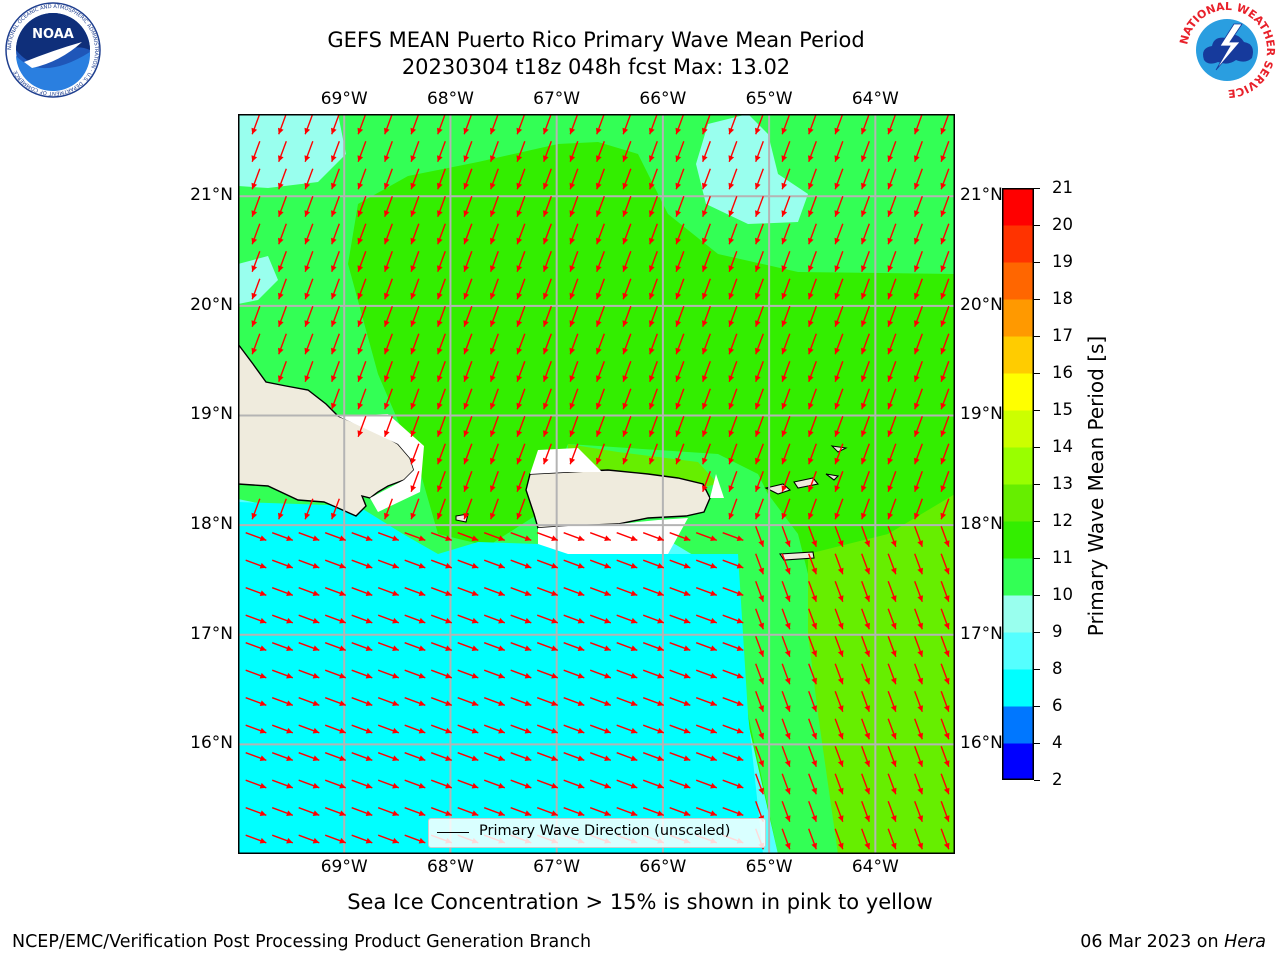 Image resolution: width=1280 pixels, height=960 pixels. Describe the element at coordinates (211, 633) in the screenshot. I see `lat-label-left: 17°N` at that location.